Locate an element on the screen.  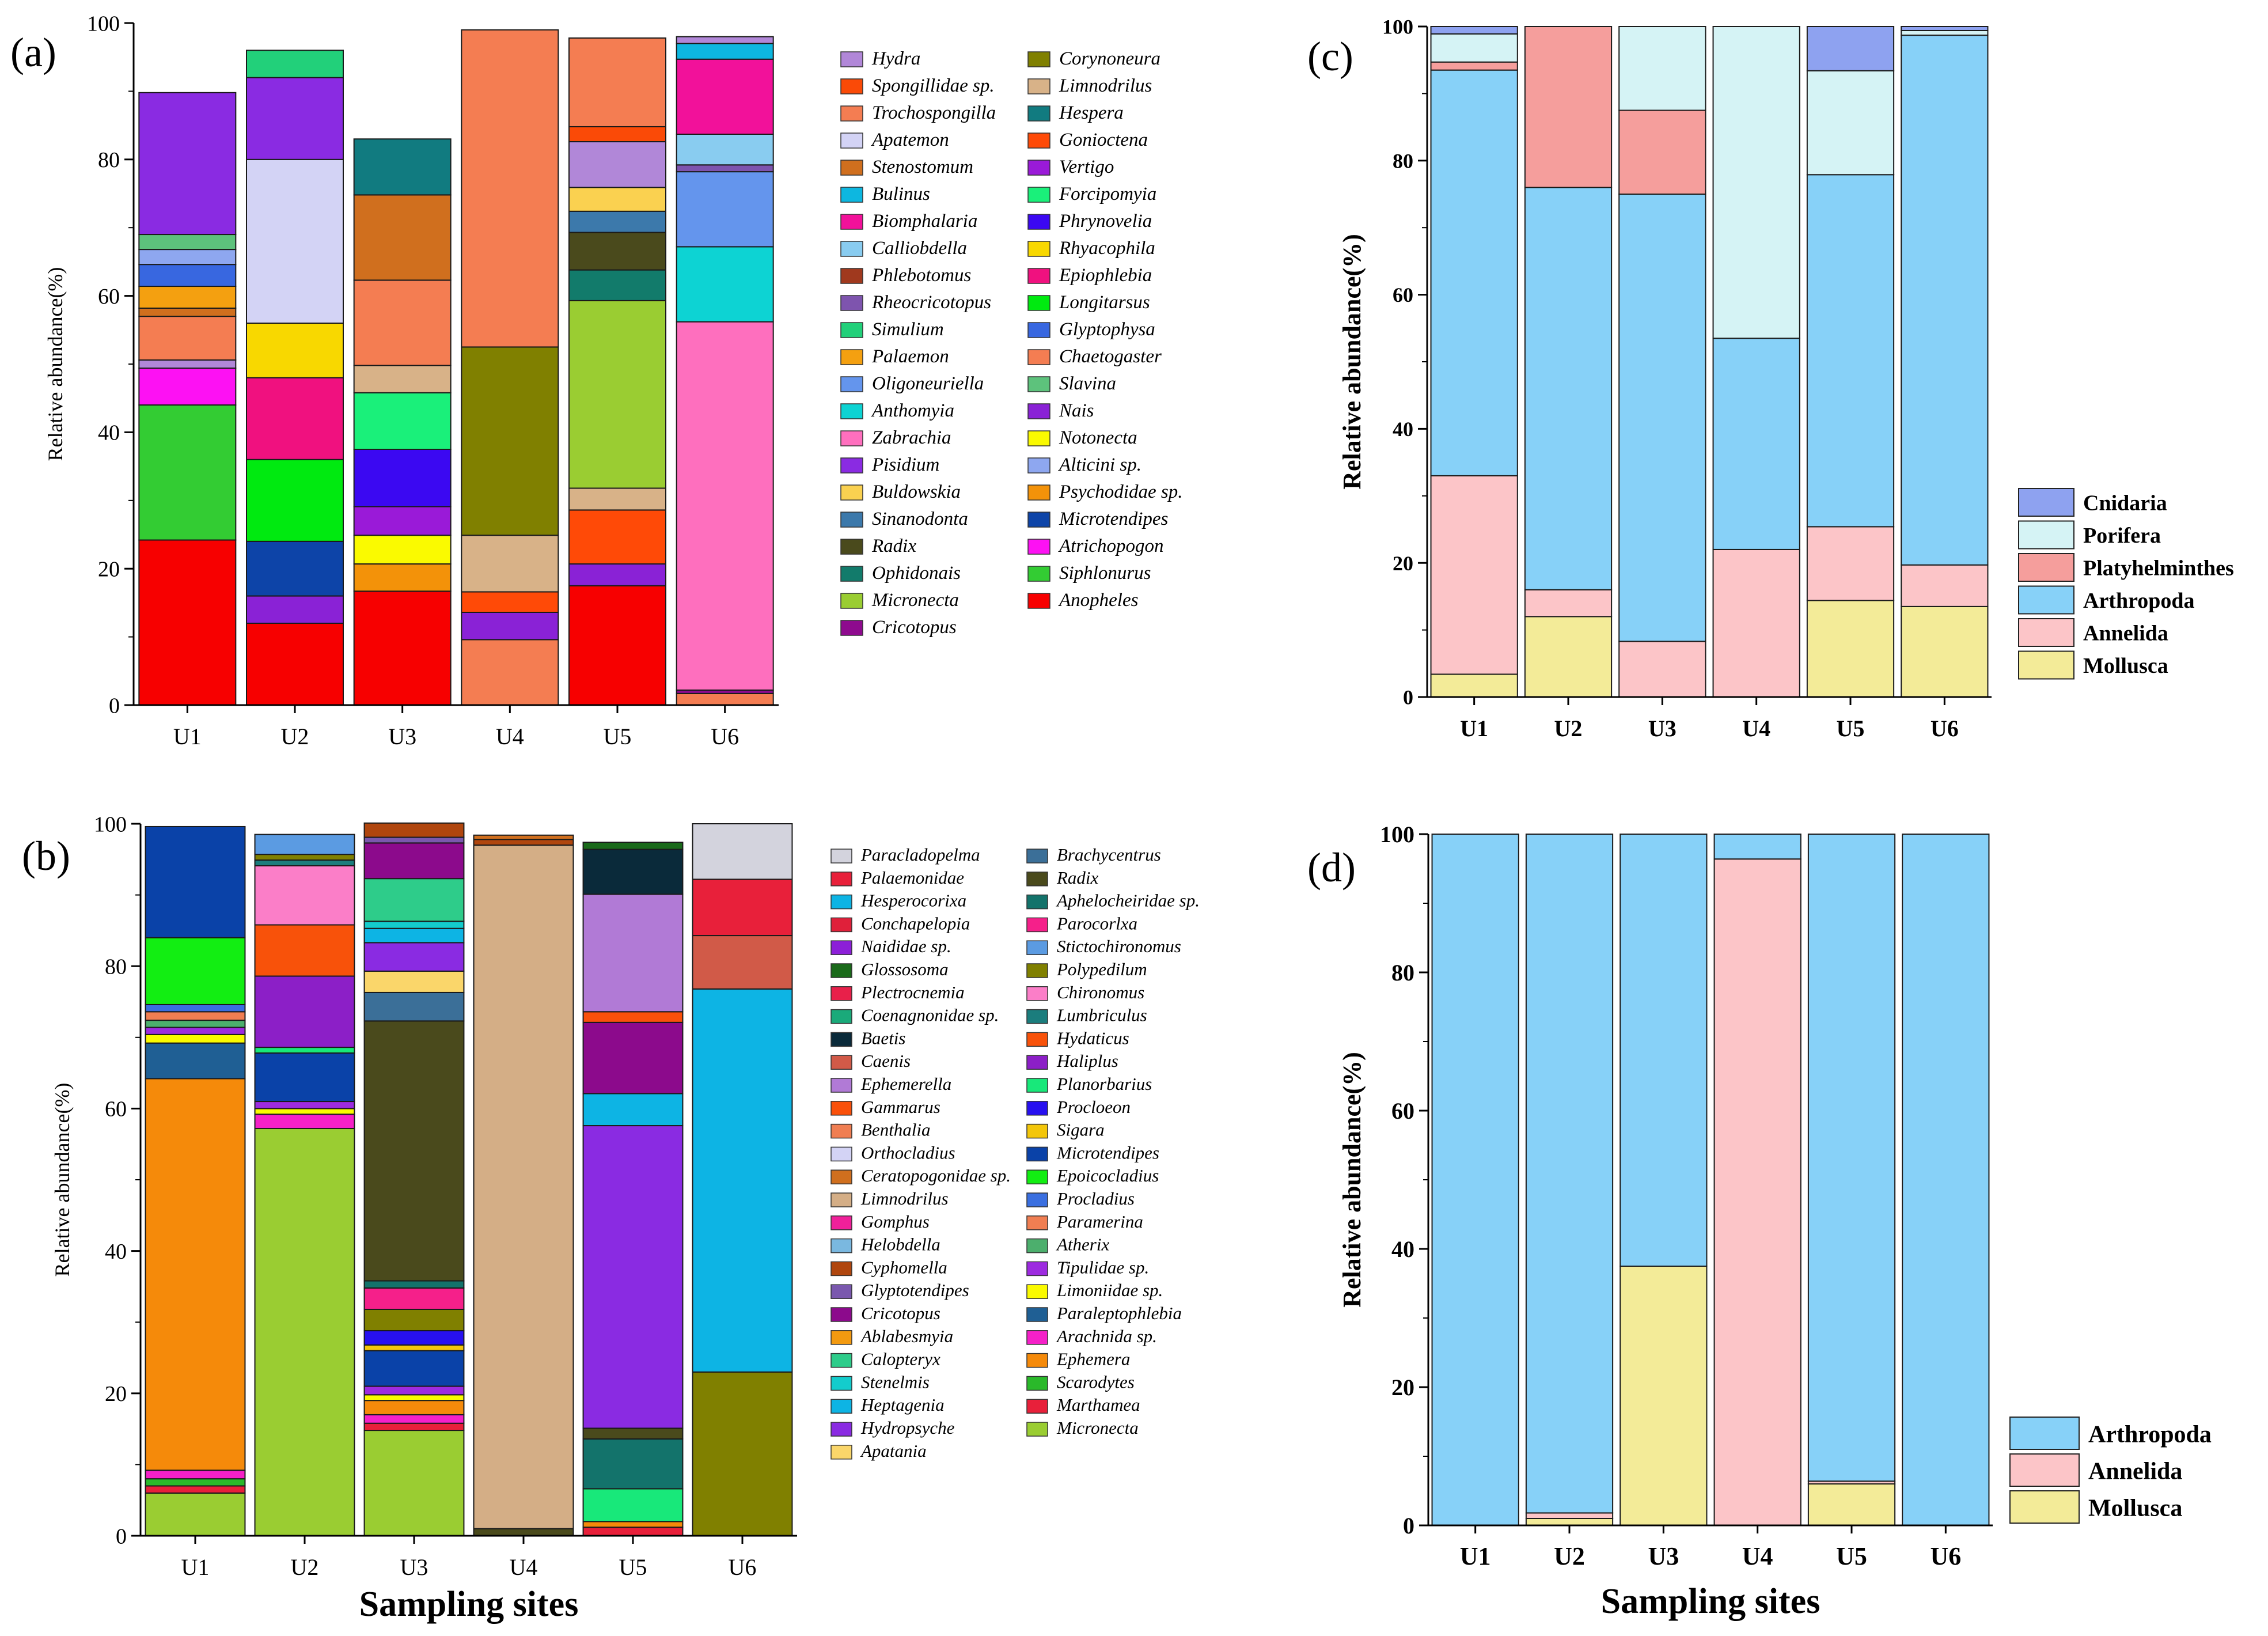
legend-label: Phrynovelia is located at coordinates (1105, 221).